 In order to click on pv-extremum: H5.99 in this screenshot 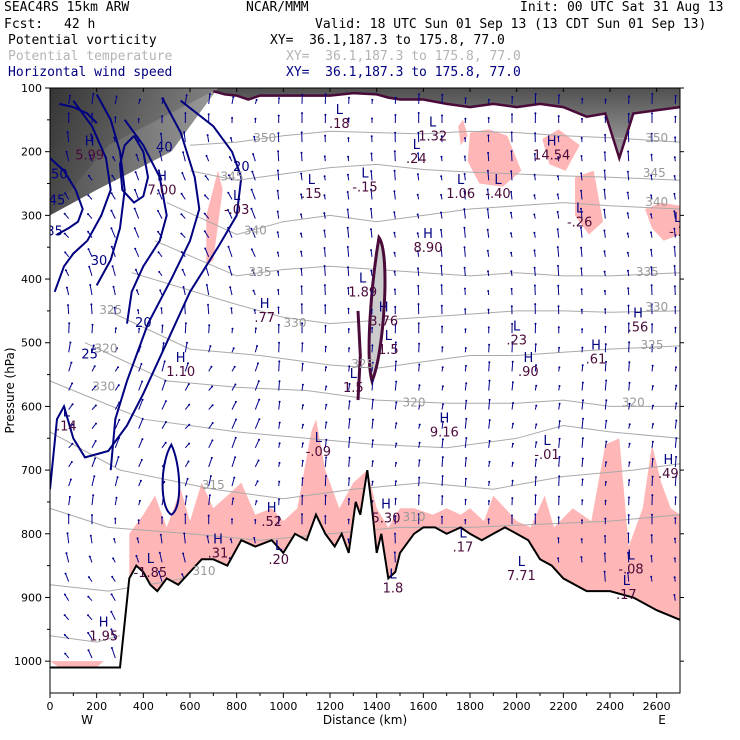, I will do `click(89, 149)`.